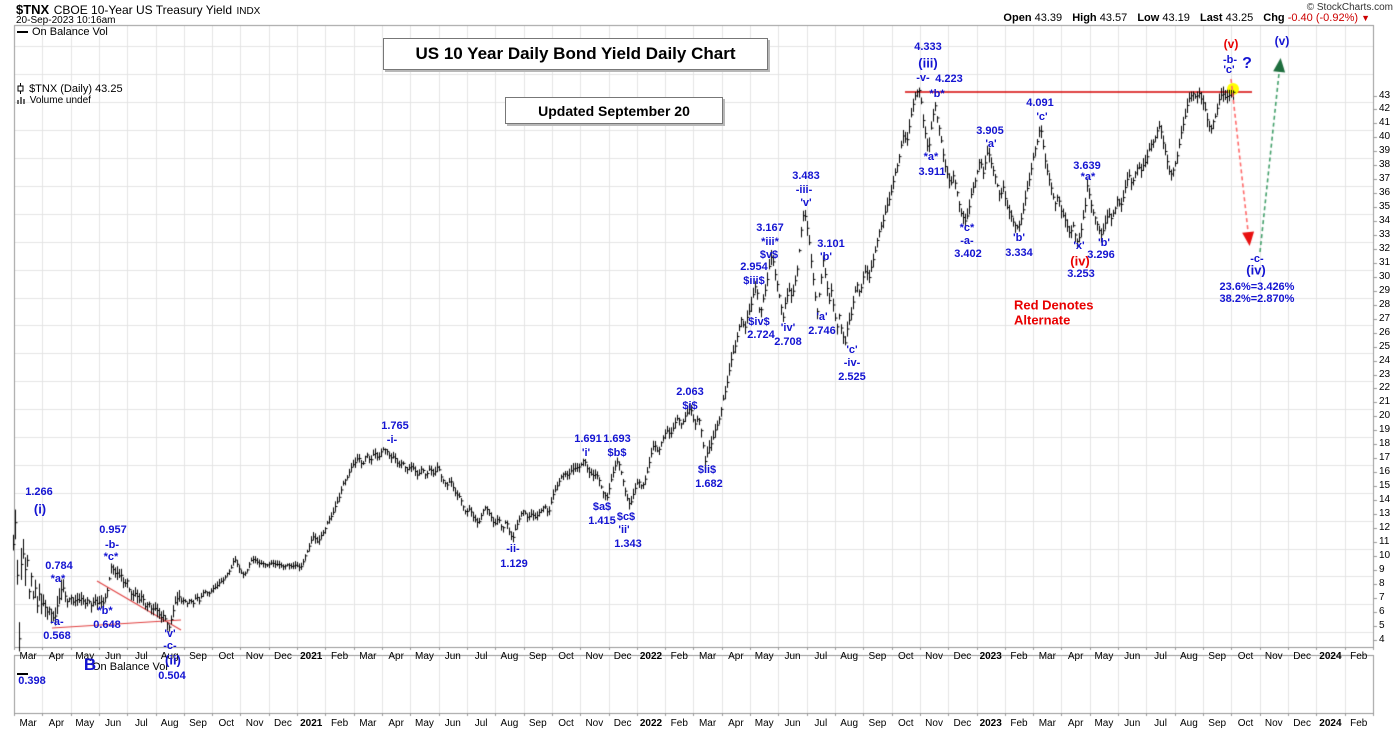 The height and width of the screenshot is (730, 1400). I want to click on y-axis-label: 15, so click(1385, 486).